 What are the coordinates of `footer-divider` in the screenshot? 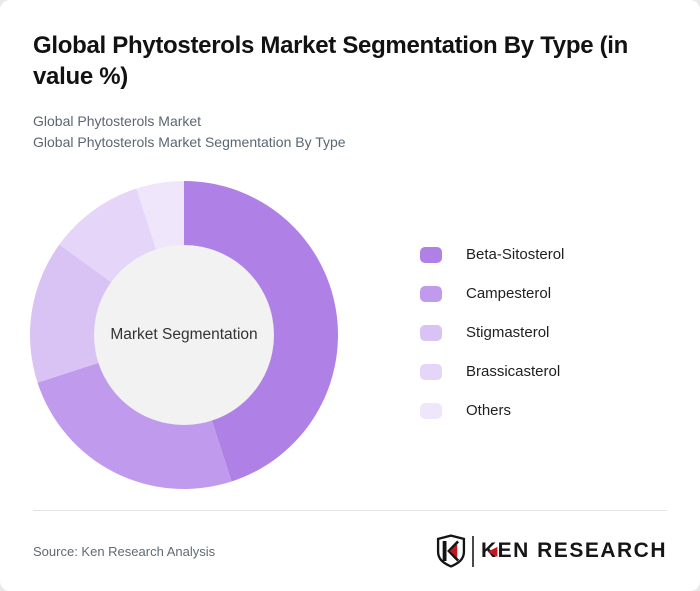 It's located at (350, 510).